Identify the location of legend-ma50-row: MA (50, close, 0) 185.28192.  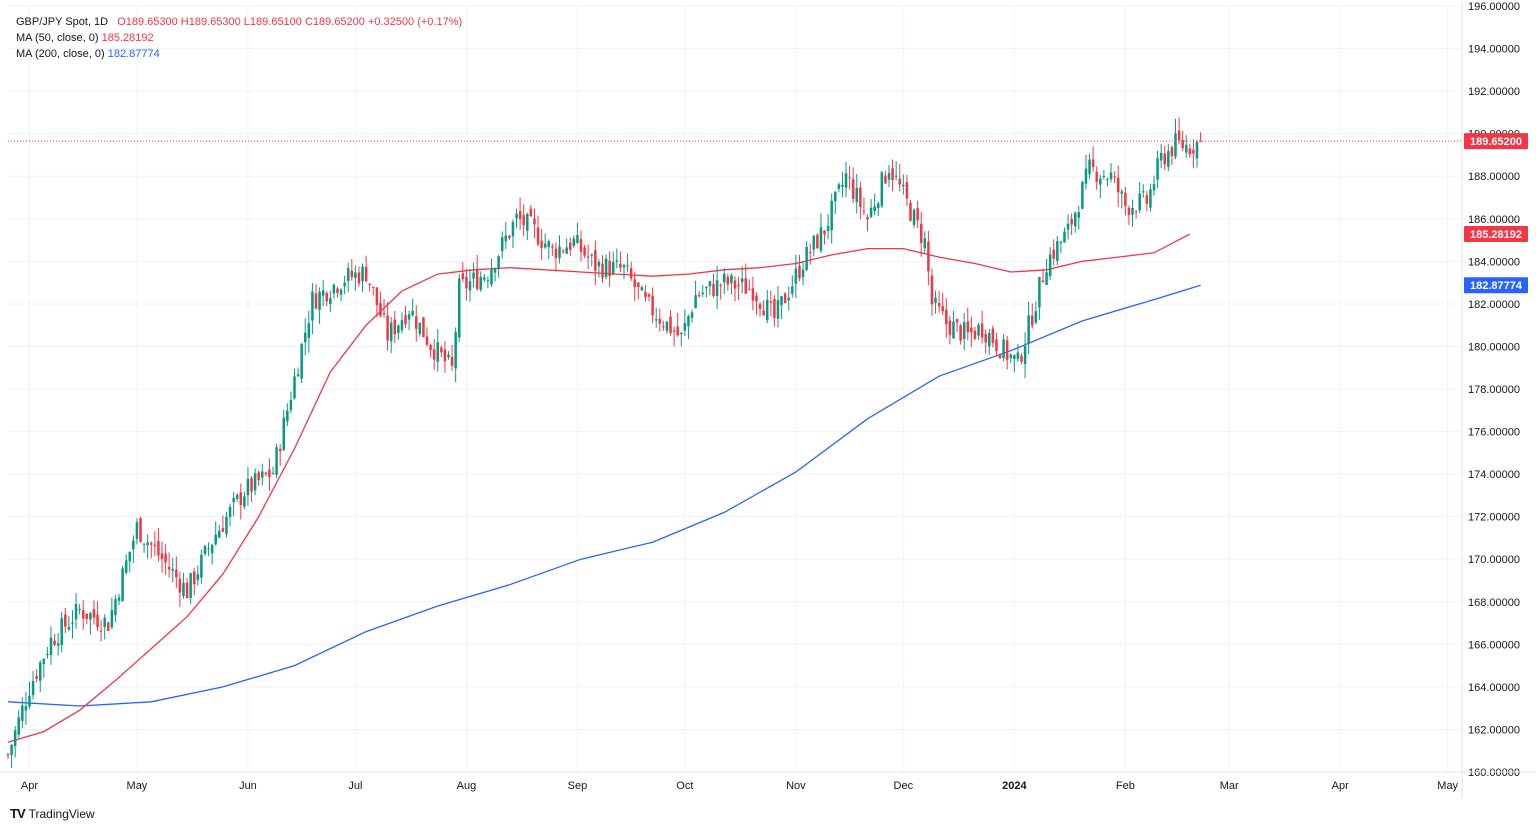
(239, 38).